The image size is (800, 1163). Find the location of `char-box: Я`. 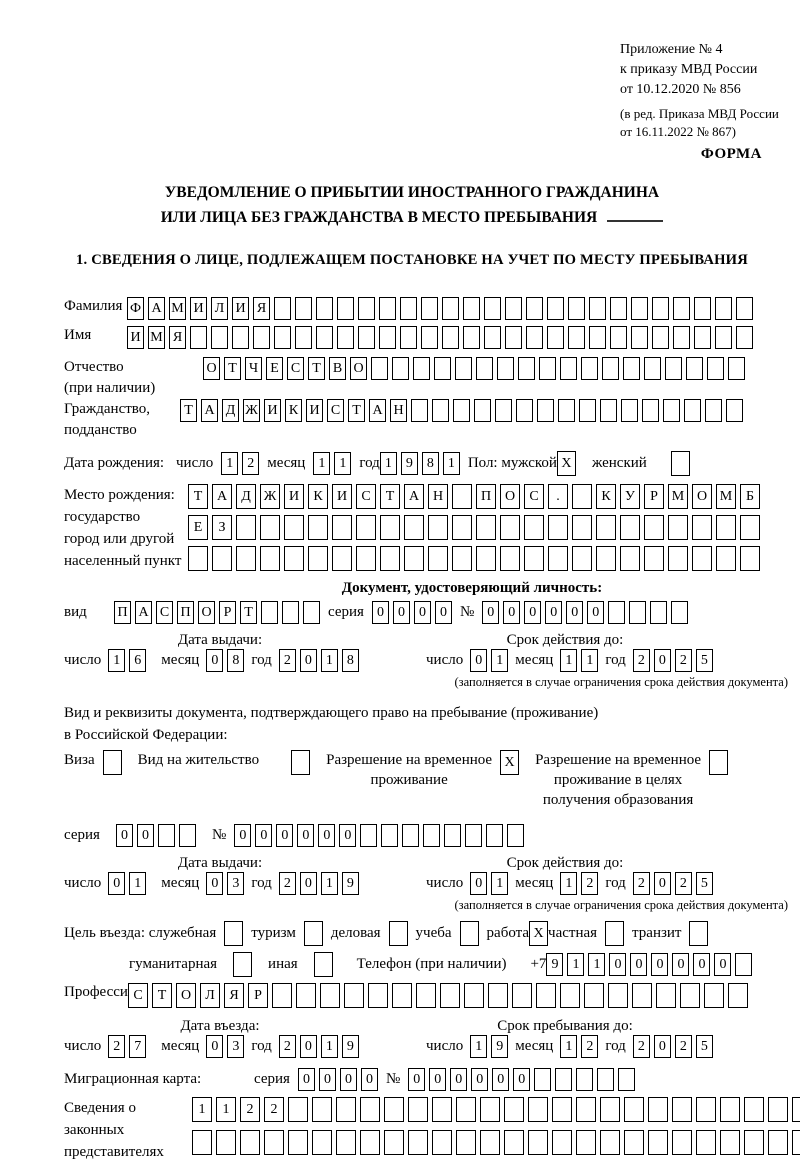

char-box: Я is located at coordinates (261, 308).